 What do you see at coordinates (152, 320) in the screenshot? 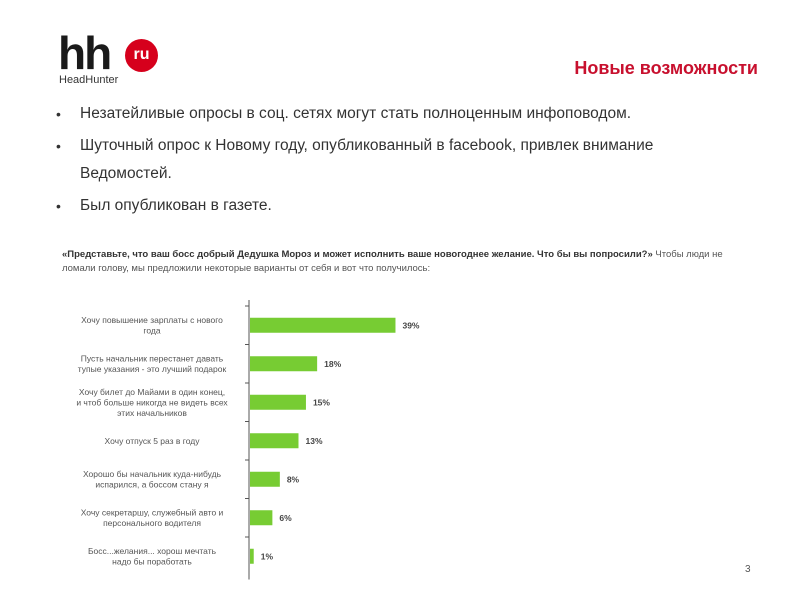
I see `chart-category-line: Хочу повышение зарплаты с нового` at bounding box center [152, 320].